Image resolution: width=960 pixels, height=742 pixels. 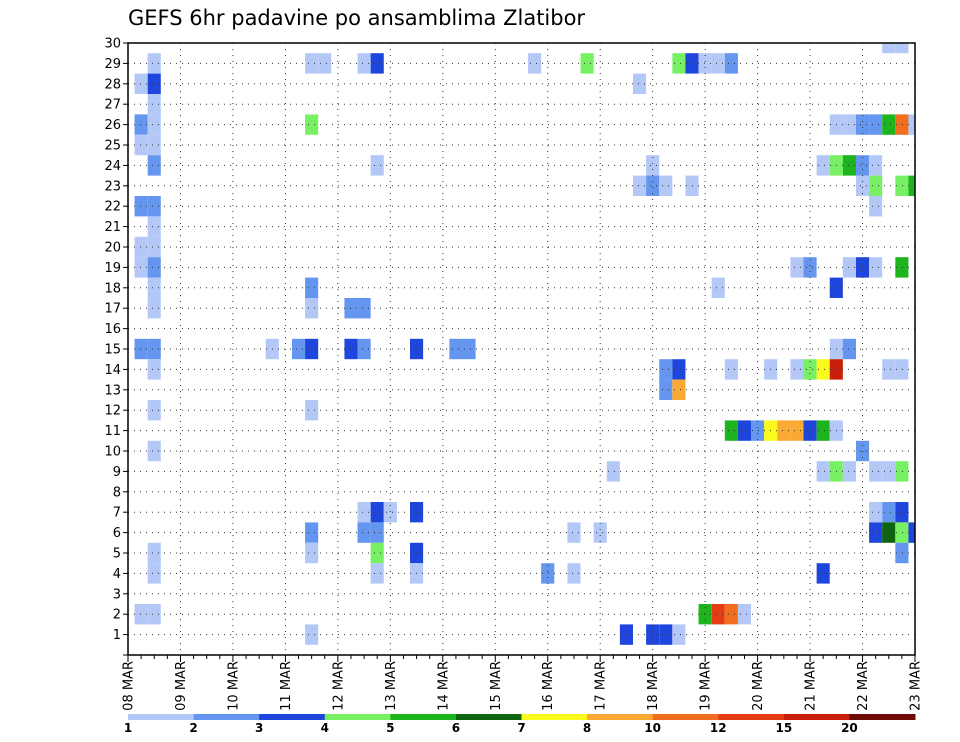 What do you see at coordinates (112, 186) in the screenshot?
I see `y-tick-label: 23` at bounding box center [112, 186].